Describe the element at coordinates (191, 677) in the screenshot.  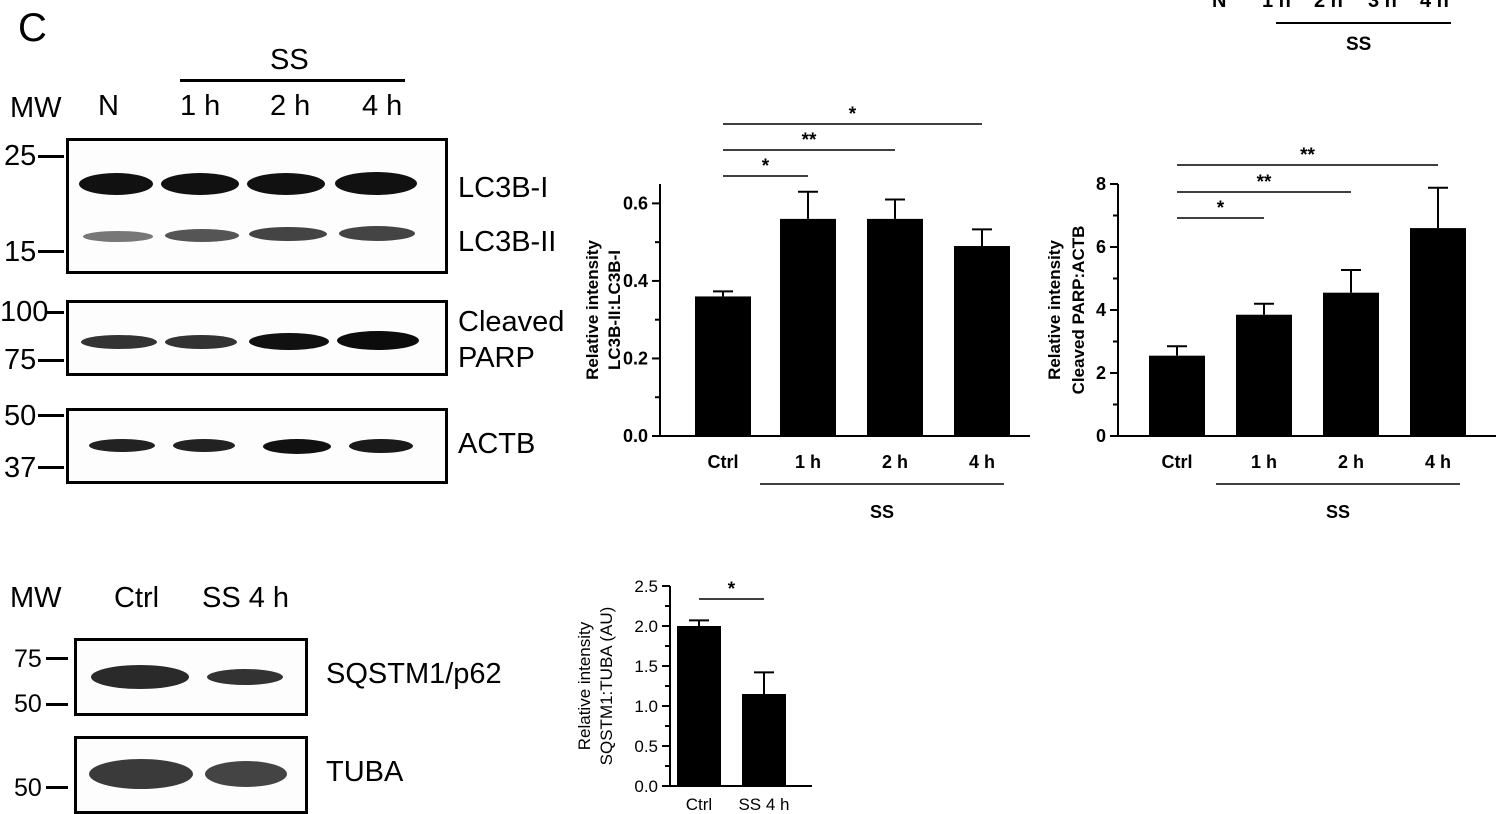
I see `sqstm1-blot` at that location.